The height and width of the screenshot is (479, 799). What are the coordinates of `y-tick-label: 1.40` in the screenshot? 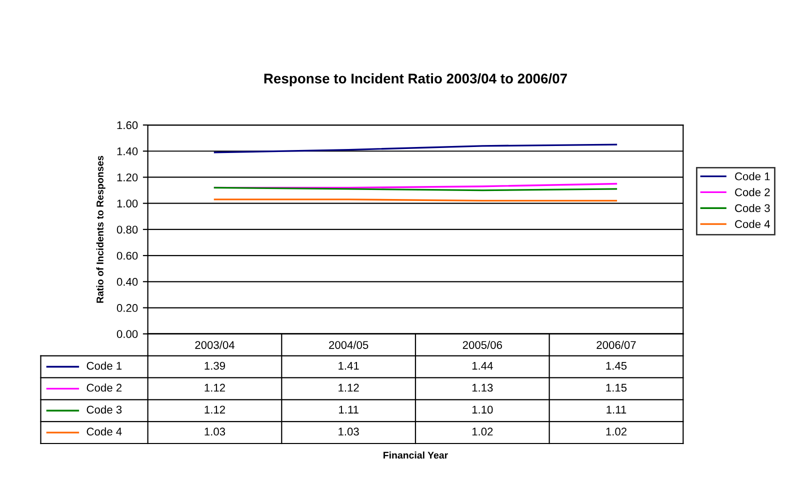 It's located at (127, 151).